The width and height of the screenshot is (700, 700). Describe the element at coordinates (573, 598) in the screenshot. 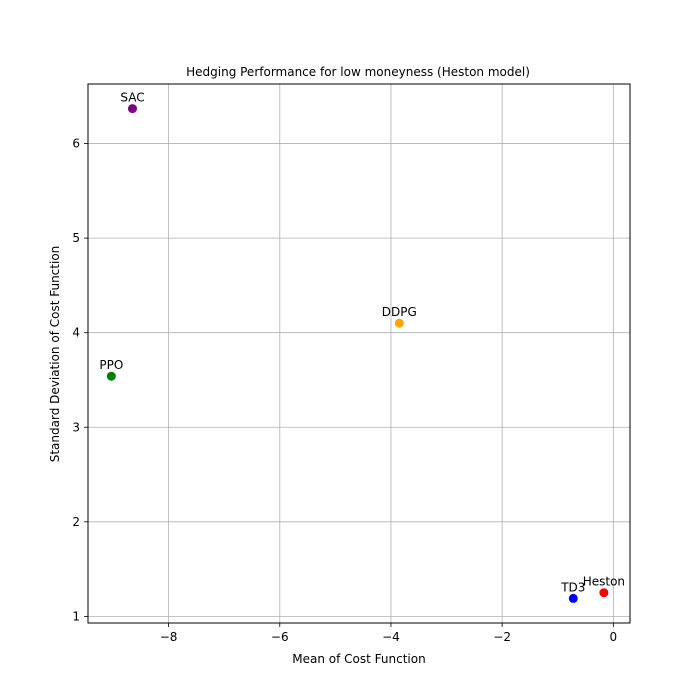

I see `data-point-td3` at that location.